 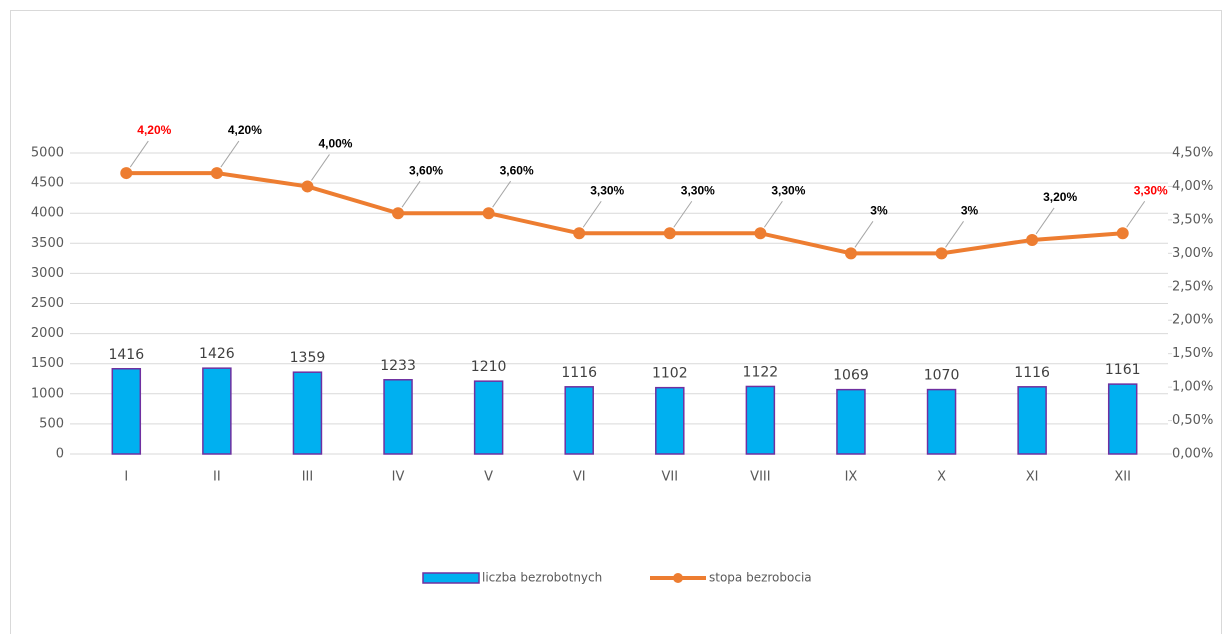 What do you see at coordinates (941, 477) in the screenshot?
I see `x-tick-label: X` at bounding box center [941, 477].